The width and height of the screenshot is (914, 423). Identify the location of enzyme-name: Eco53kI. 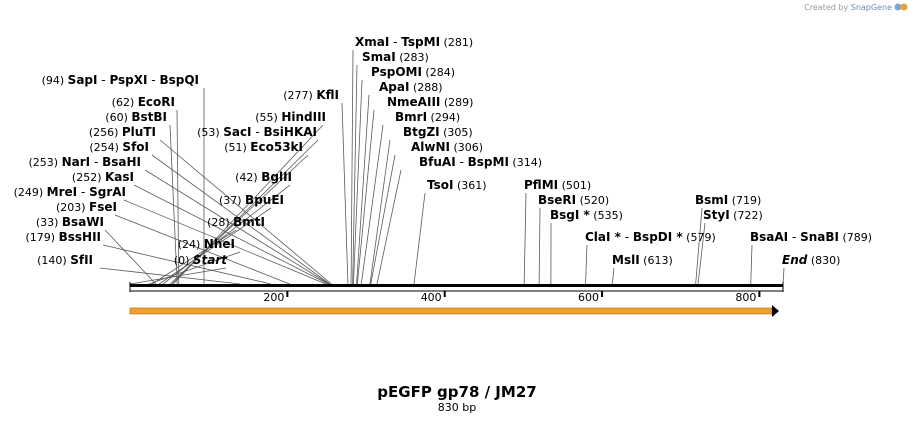
(276, 147).